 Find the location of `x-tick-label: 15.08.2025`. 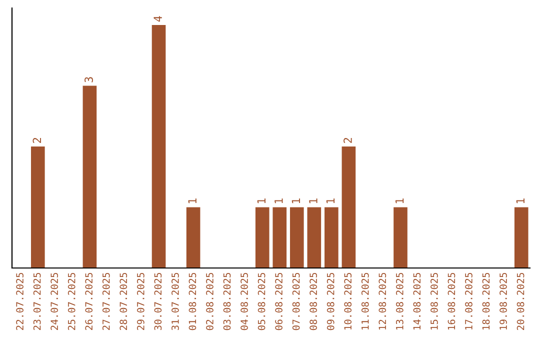

x-tick-label: 15.08.2025 is located at coordinates (434, 301).